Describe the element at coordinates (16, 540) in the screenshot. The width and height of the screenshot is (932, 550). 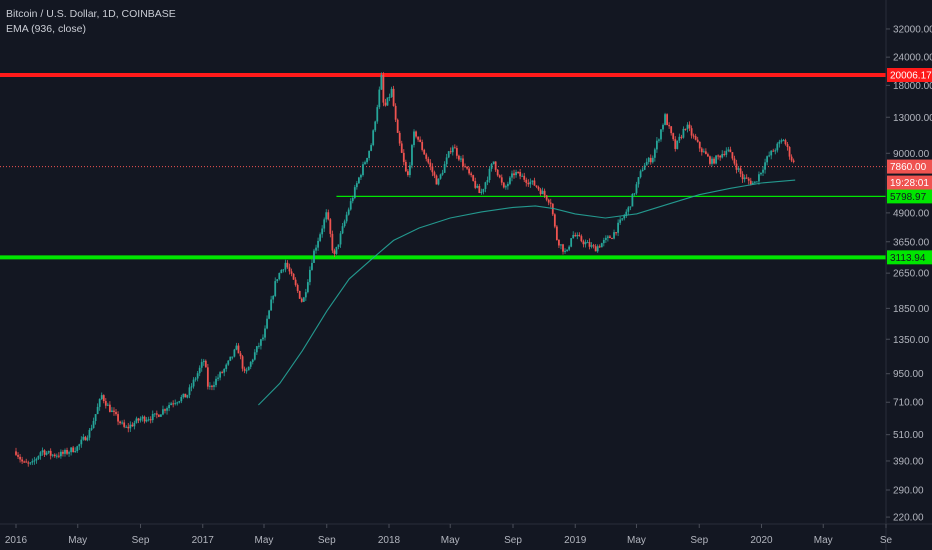
I see `x-tick-label: 2016` at that location.